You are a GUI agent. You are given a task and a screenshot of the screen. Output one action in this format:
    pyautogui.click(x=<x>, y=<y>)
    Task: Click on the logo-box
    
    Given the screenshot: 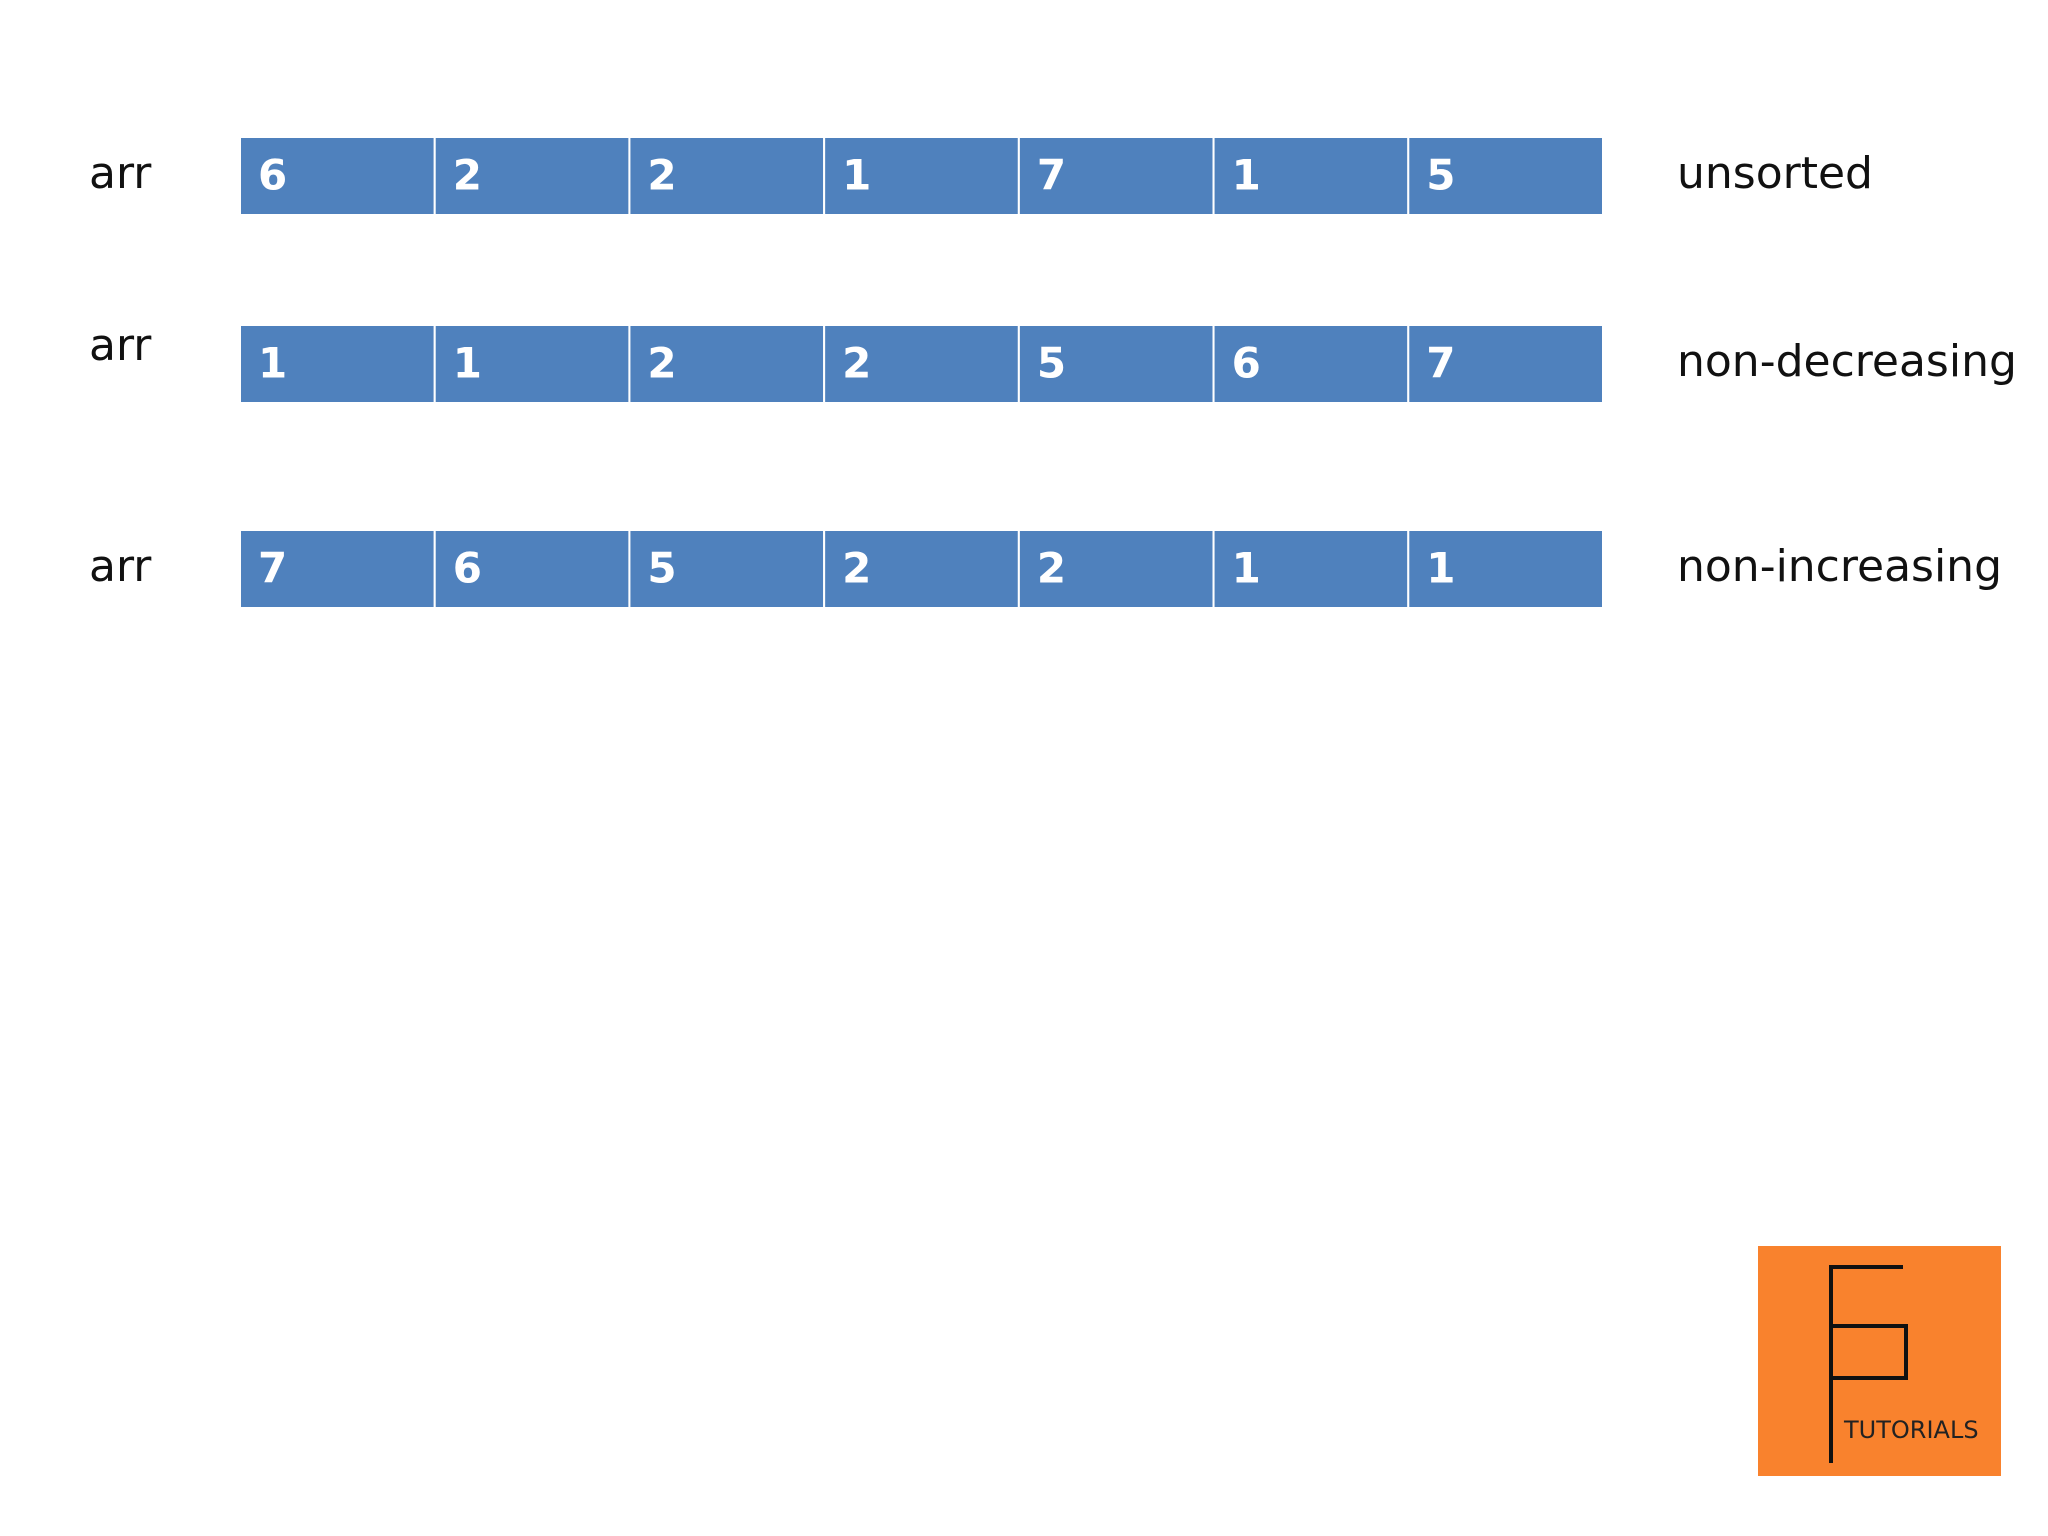 What is the action you would take?
    pyautogui.click(x=1879, y=1361)
    